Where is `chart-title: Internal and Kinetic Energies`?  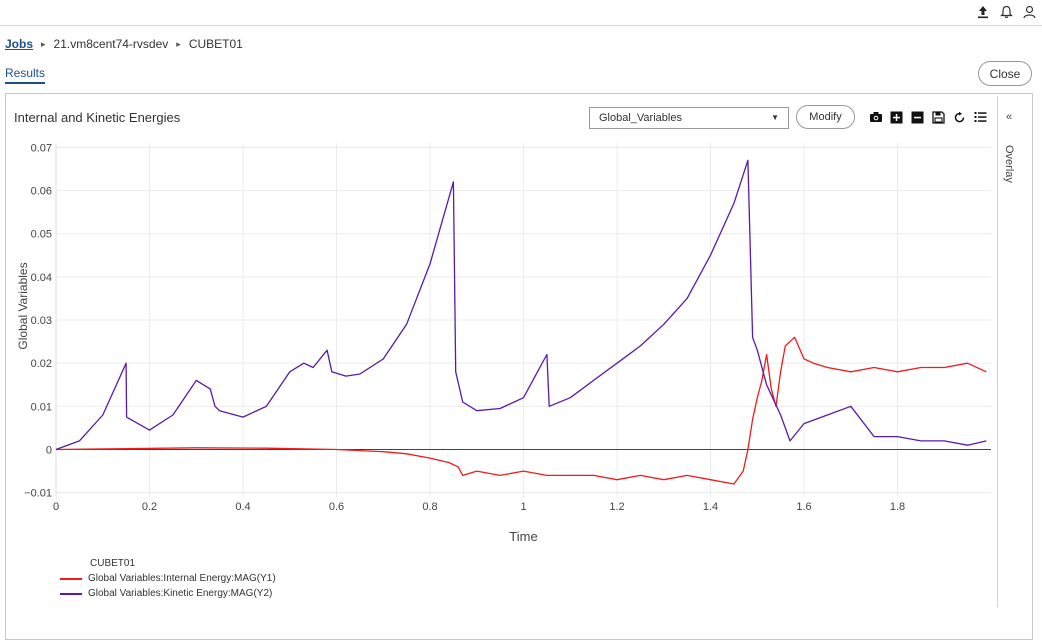
chart-title: Internal and Kinetic Energies is located at coordinates (97, 117).